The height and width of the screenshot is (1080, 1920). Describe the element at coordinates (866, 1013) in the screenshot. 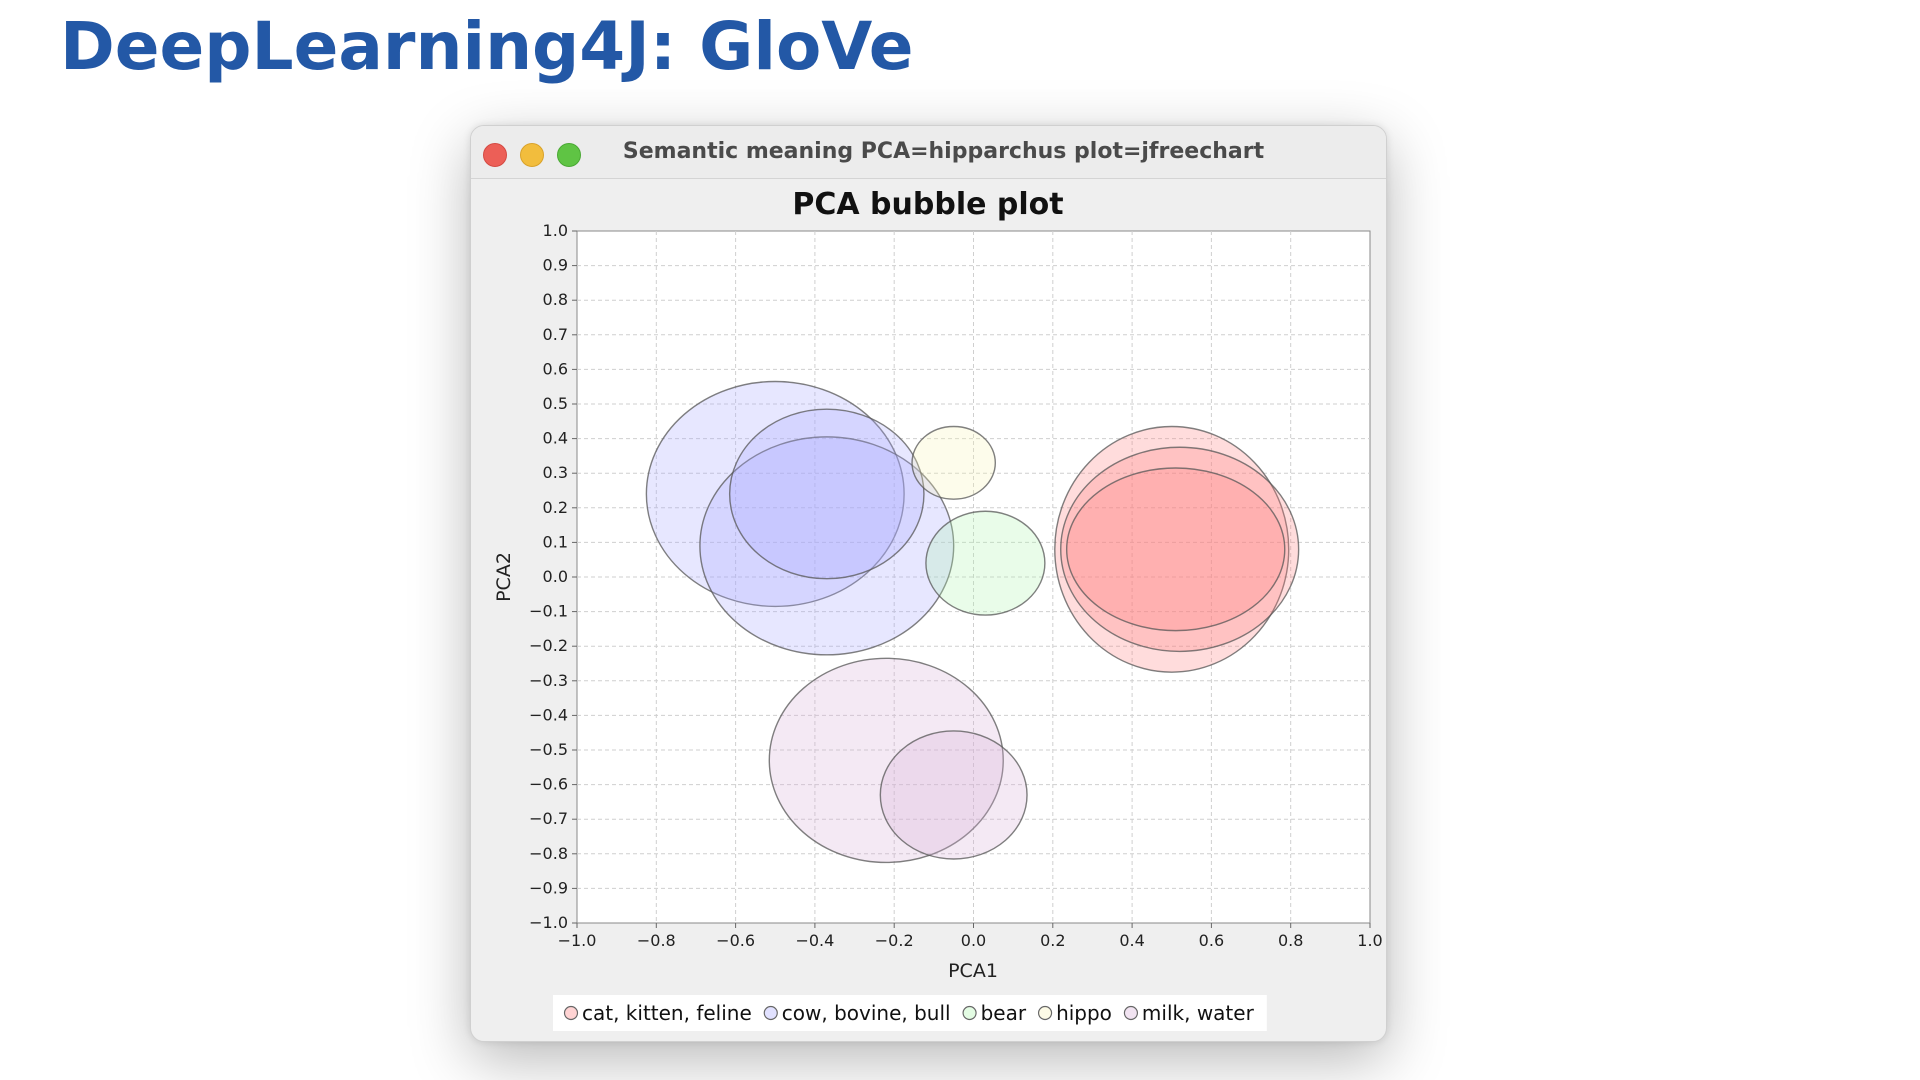

I see `legend-label: cow, bovine, bull` at that location.